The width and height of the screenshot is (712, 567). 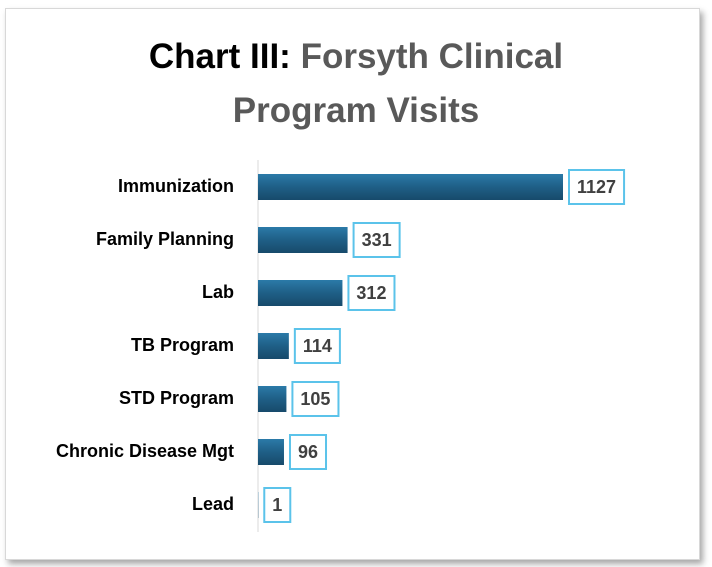 I want to click on value-label: 96, so click(x=308, y=452).